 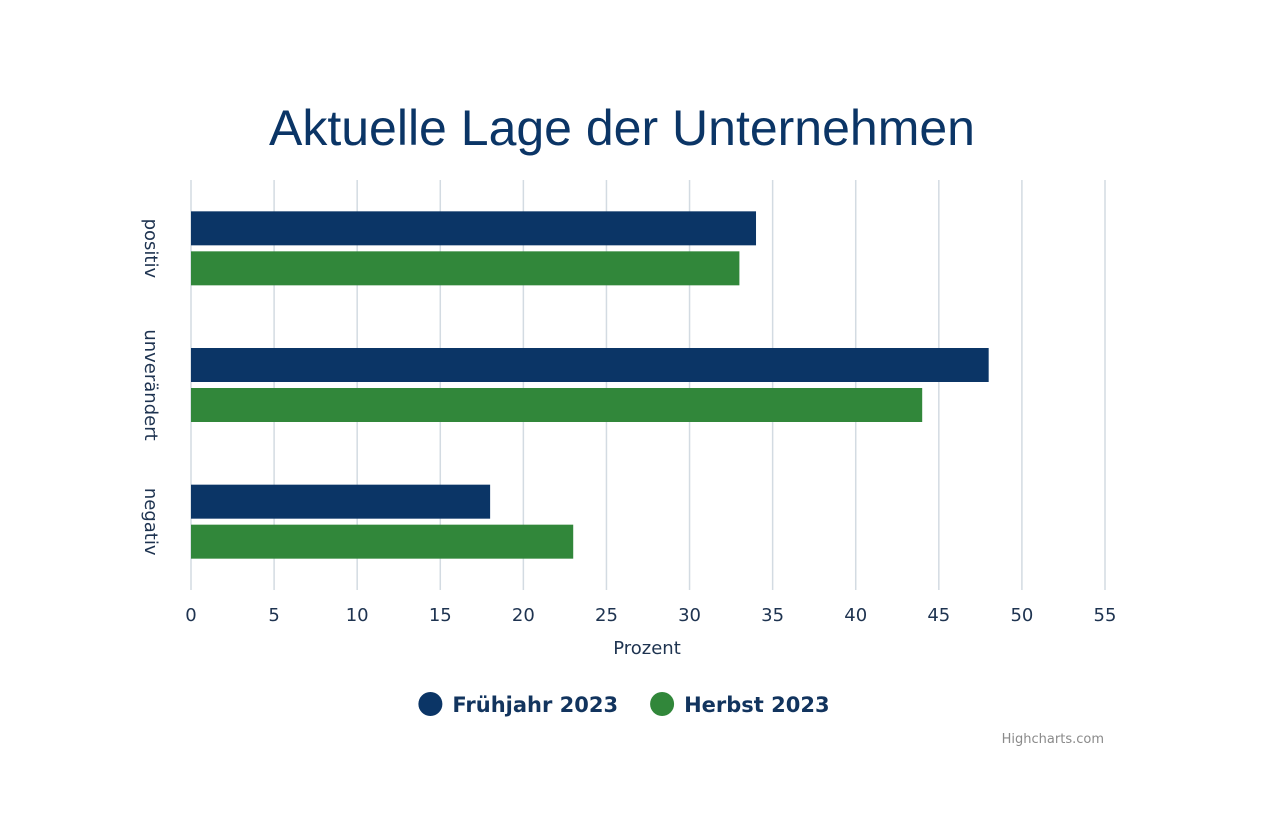 What do you see at coordinates (855, 615) in the screenshot?
I see `x-tick-label: 40` at bounding box center [855, 615].